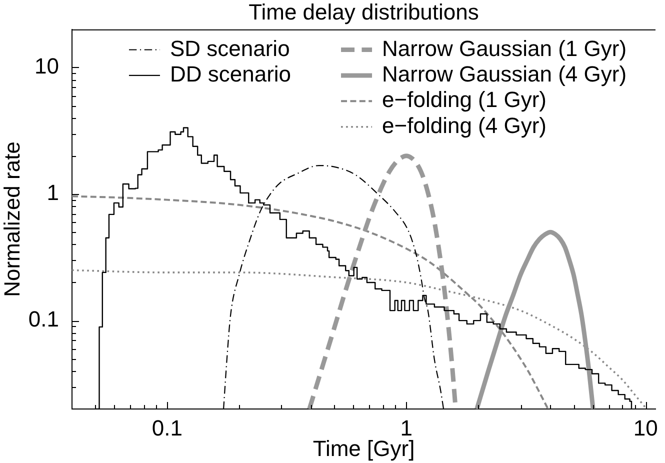  Describe the element at coordinates (46, 66) in the screenshot. I see `y-tick-label: 10` at that location.